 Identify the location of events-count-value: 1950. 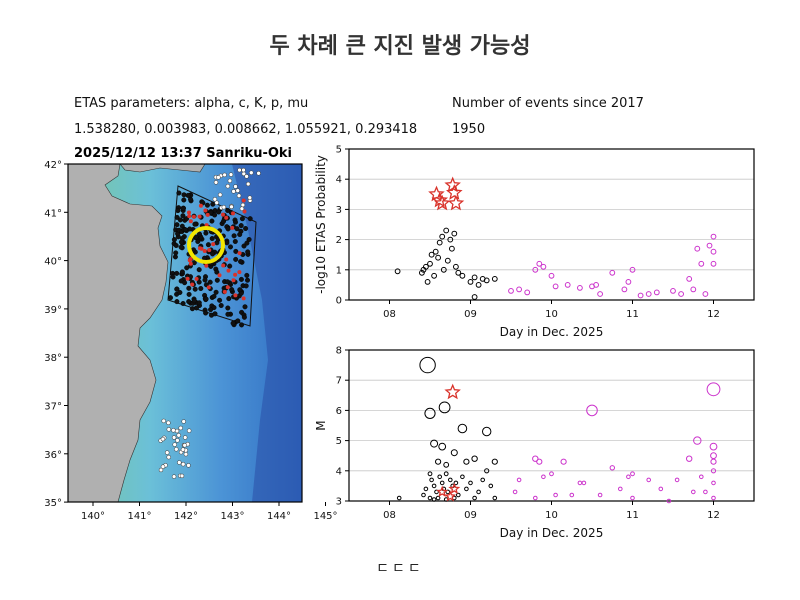
(469, 129).